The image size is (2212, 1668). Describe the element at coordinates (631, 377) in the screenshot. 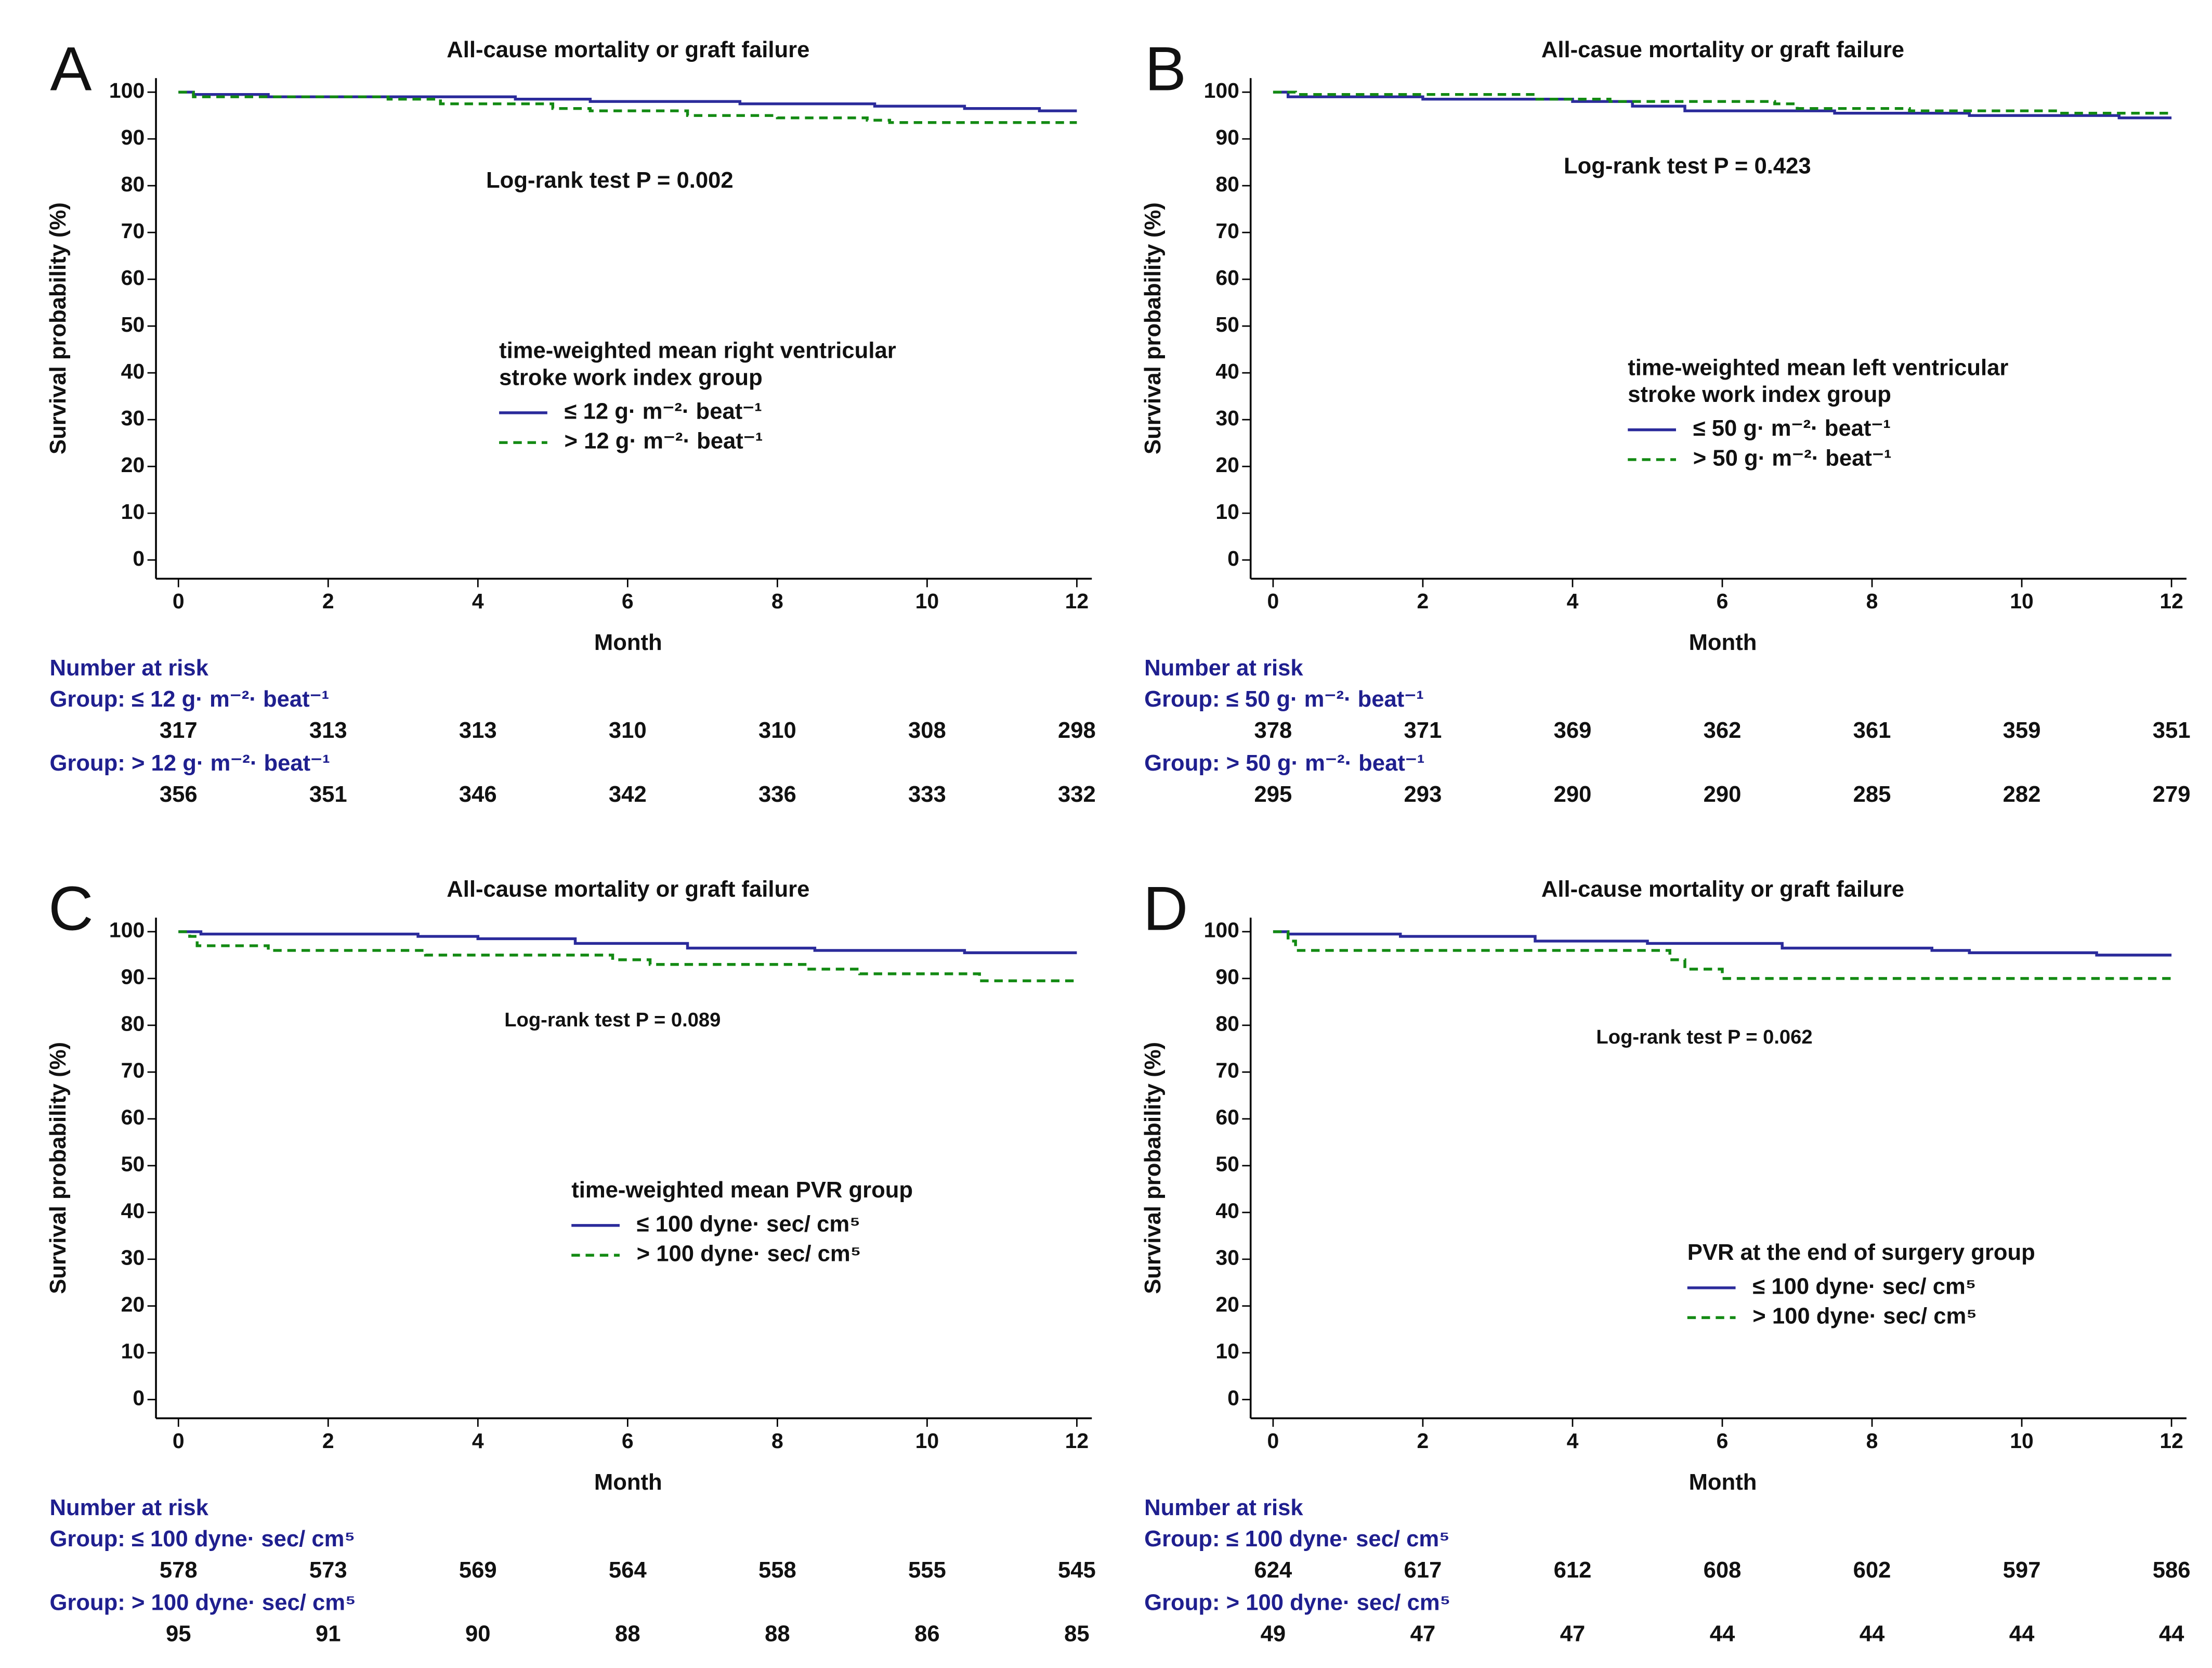

I see `legend-title-line: stroke work index group` at that location.